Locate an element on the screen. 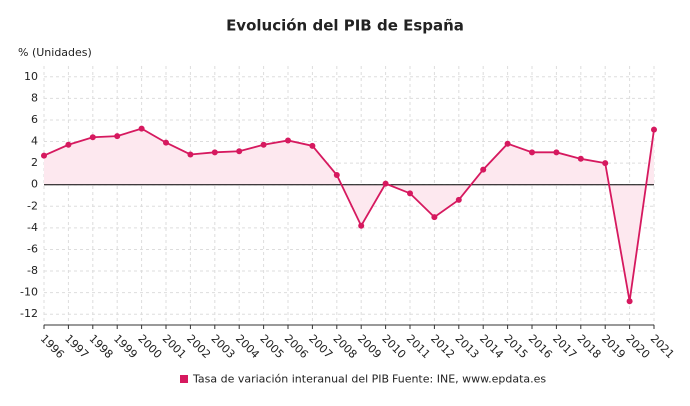 This screenshot has width=690, height=406. x-tick-label: 2004 is located at coordinates (247, 346).